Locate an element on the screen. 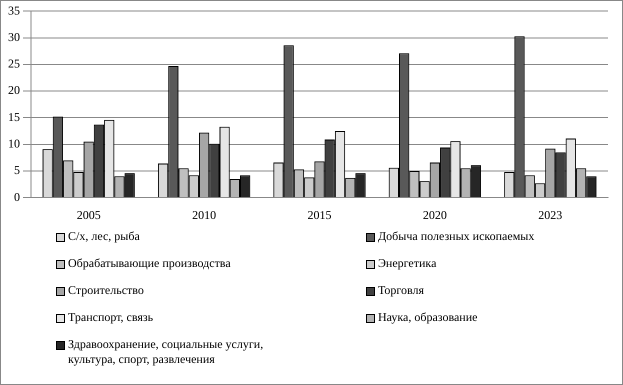 The image size is (623, 385). x-tick-label: 2005 is located at coordinates (88, 215).